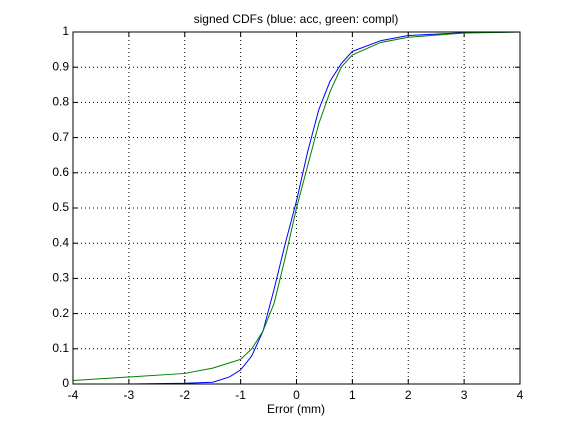  What do you see at coordinates (65, 383) in the screenshot?
I see `y-tick-label: 0` at bounding box center [65, 383].